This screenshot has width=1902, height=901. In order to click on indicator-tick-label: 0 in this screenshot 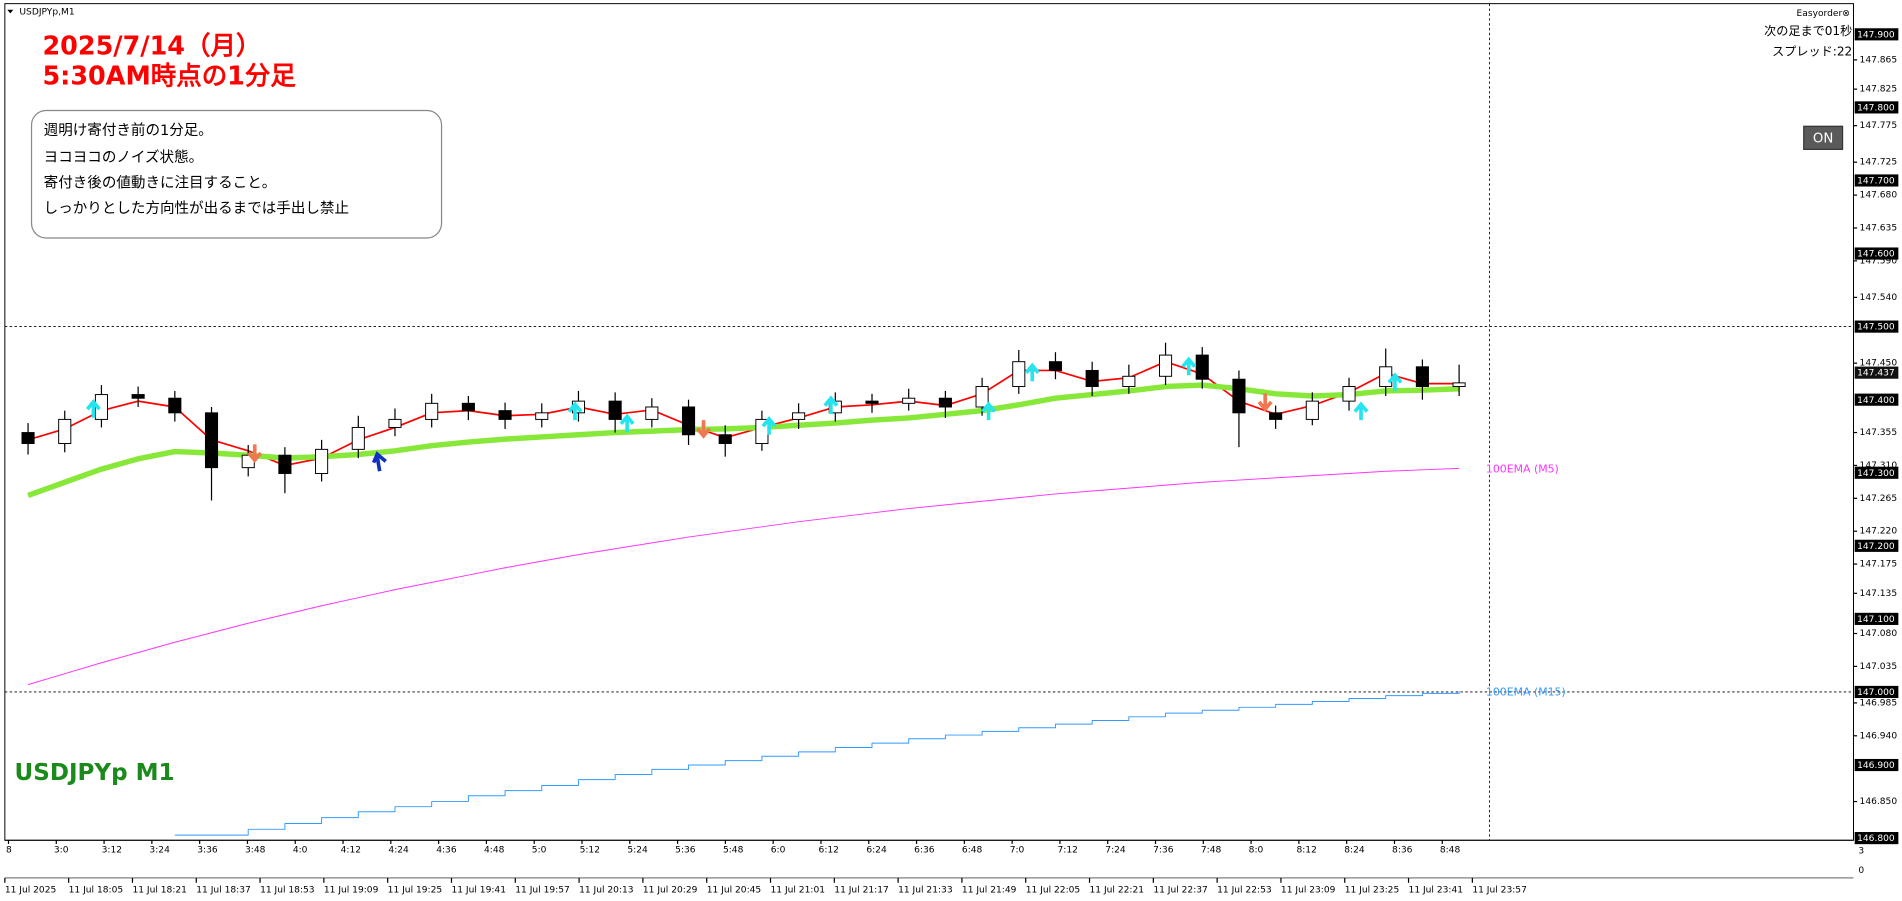, I will do `click(1861, 871)`.